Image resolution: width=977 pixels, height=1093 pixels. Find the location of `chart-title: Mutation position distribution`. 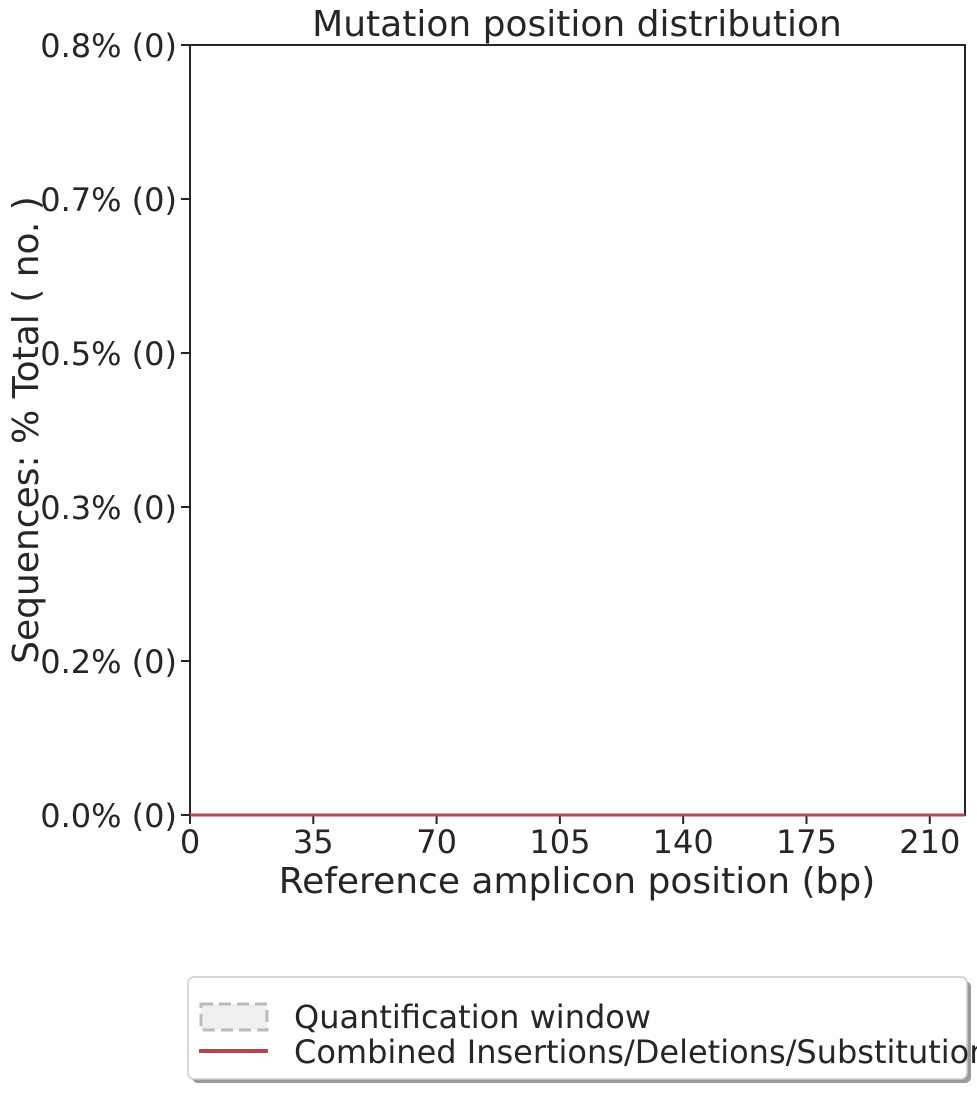

chart-title: Mutation position distribution is located at coordinates (577, 24).